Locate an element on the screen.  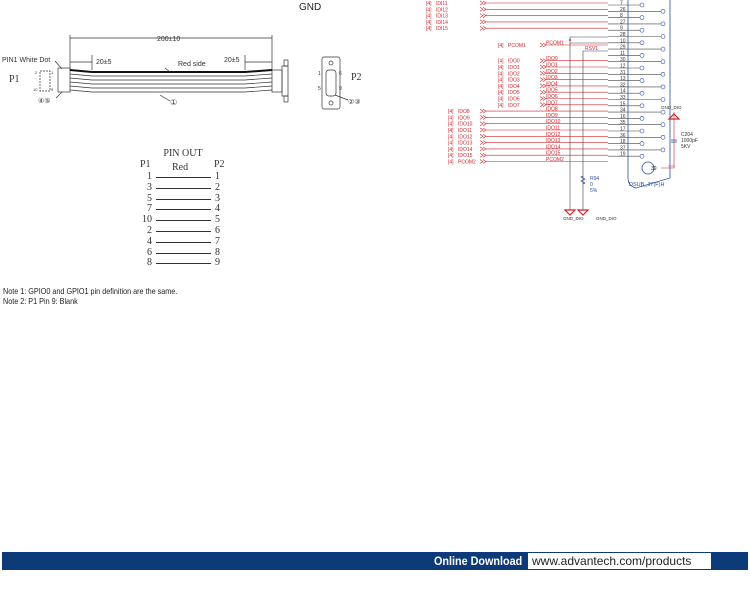
pin-number: 35 is located at coordinates (623, 123).